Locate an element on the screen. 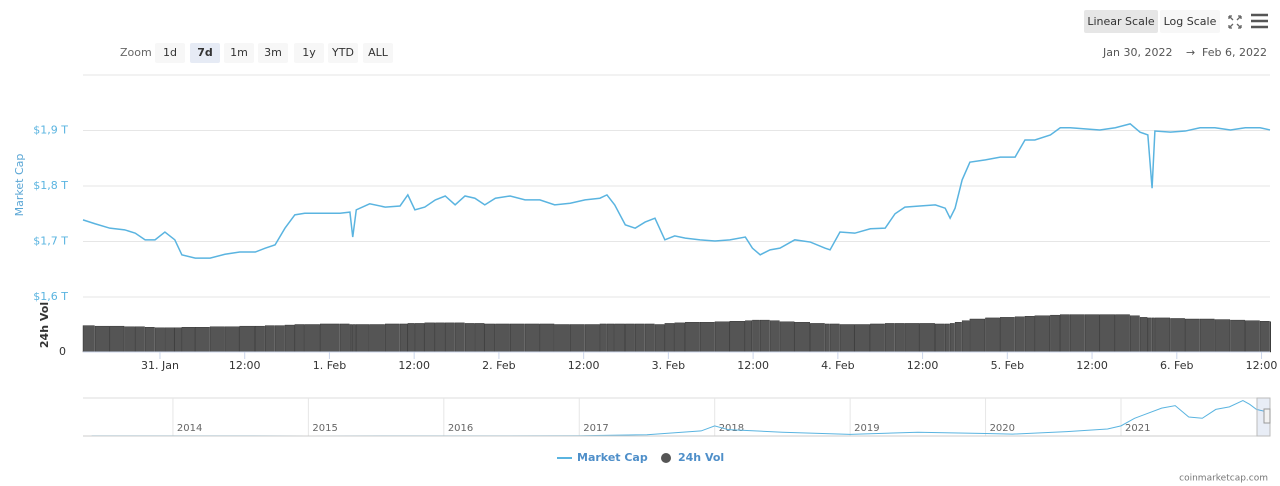  navigator-year-label: 2014 is located at coordinates (189, 428).